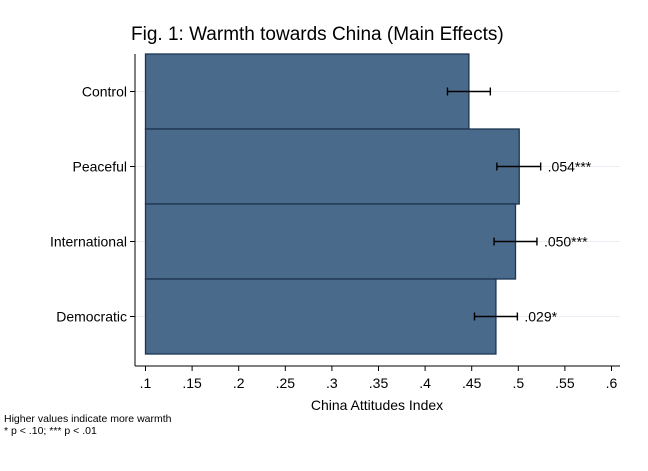 Image resolution: width=648 pixels, height=471 pixels. I want to click on x-tick-label: .4, so click(425, 383).